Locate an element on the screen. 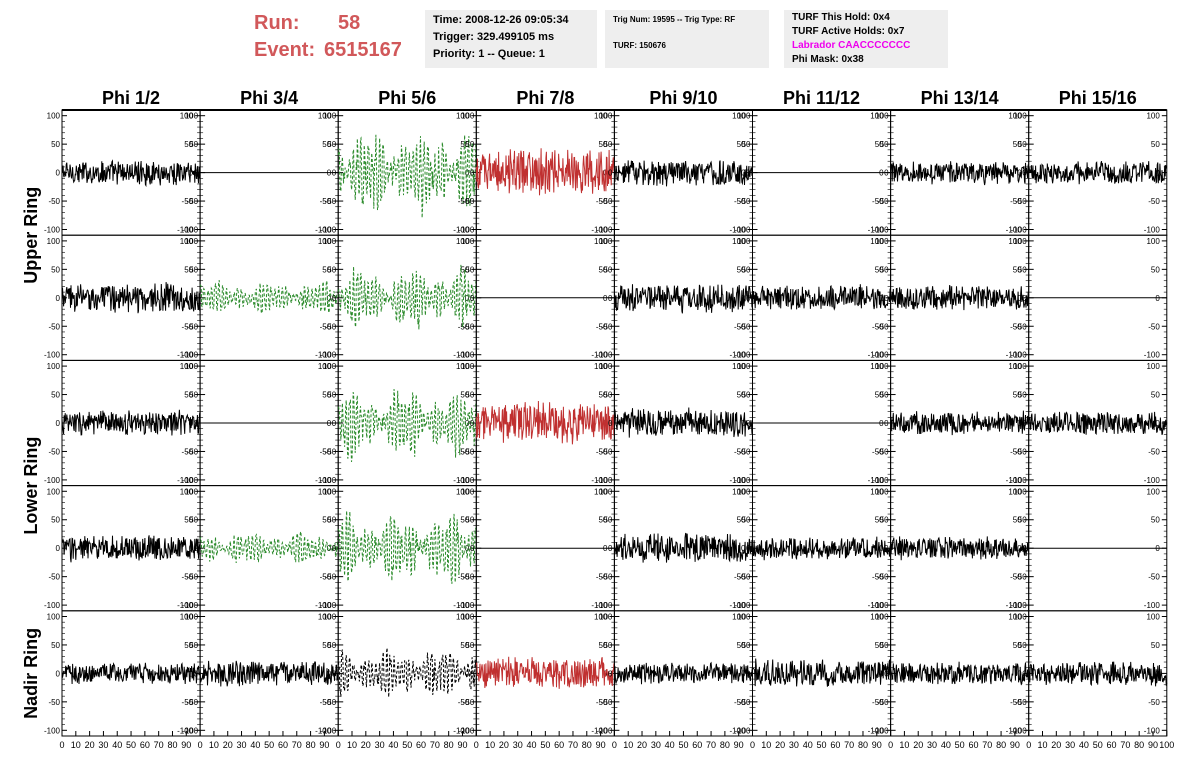 This screenshot has height=772, width=1196. row-title: Upper Ring is located at coordinates (31, 235).